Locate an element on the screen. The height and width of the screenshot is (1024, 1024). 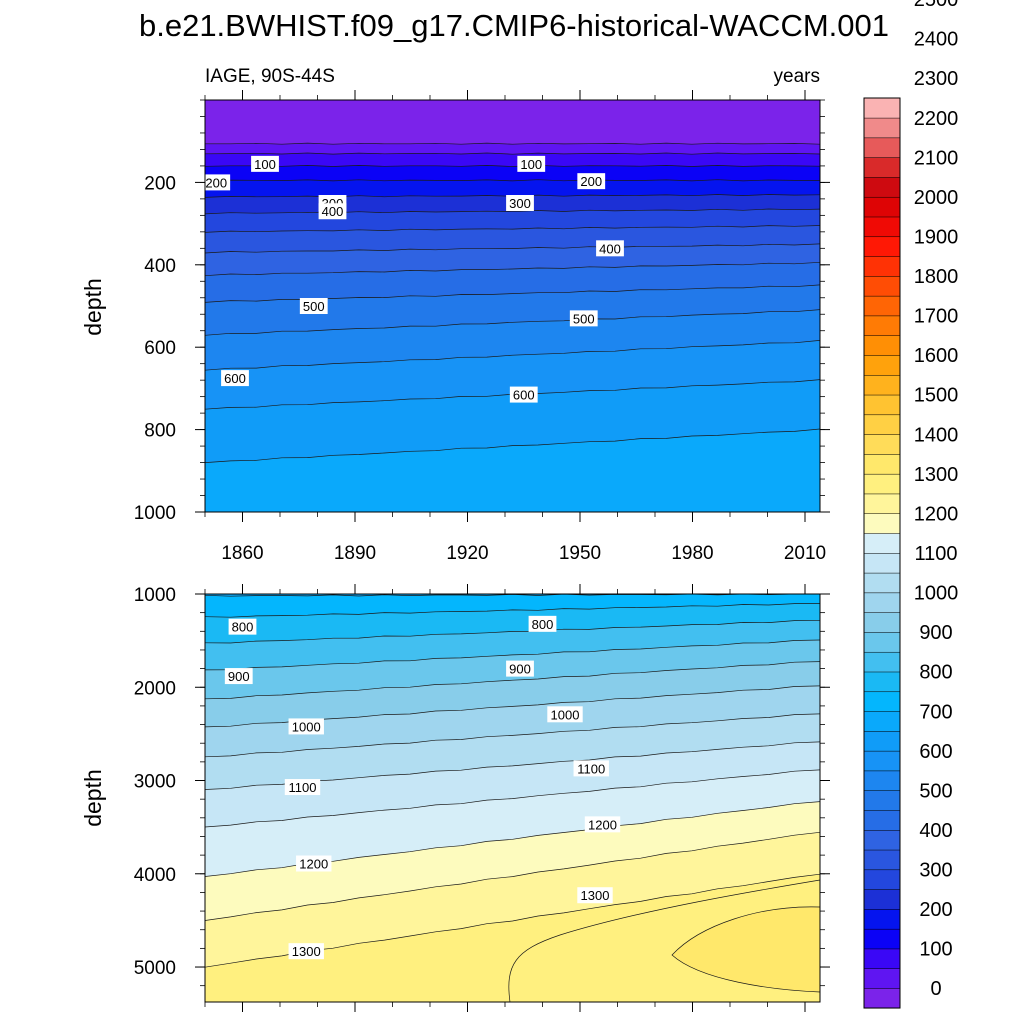
colorbar-label: 400 is located at coordinates (935, 831).